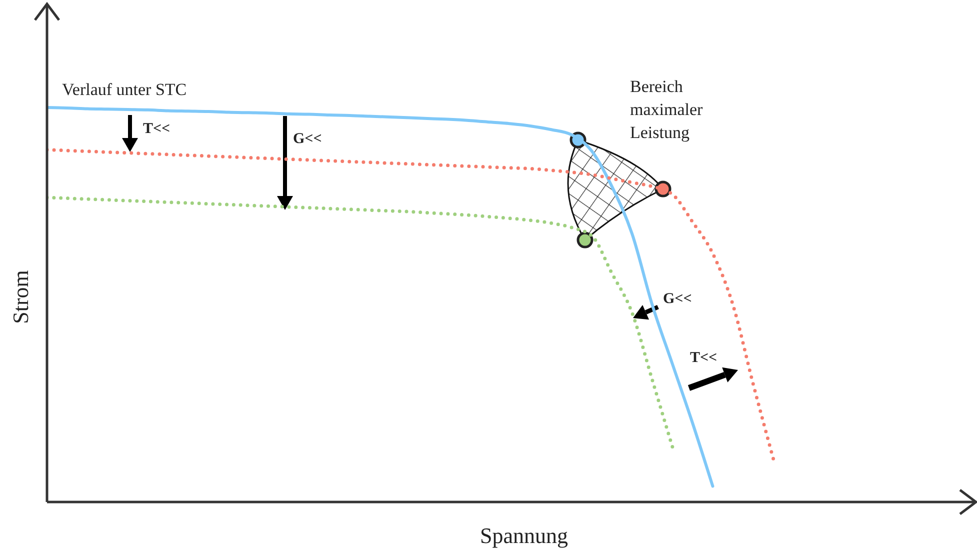  What do you see at coordinates (524, 535) in the screenshot?
I see `x-axis-title: Spannung` at bounding box center [524, 535].